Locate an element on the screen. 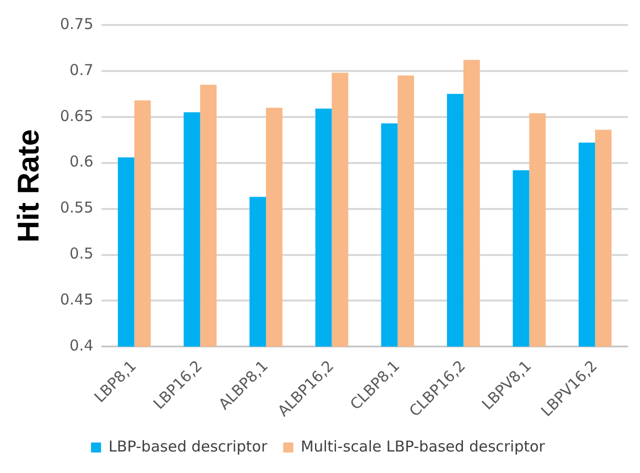 Image resolution: width=640 pixels, height=473 pixels. y-tick-label: 0.45 is located at coordinates (77, 299).